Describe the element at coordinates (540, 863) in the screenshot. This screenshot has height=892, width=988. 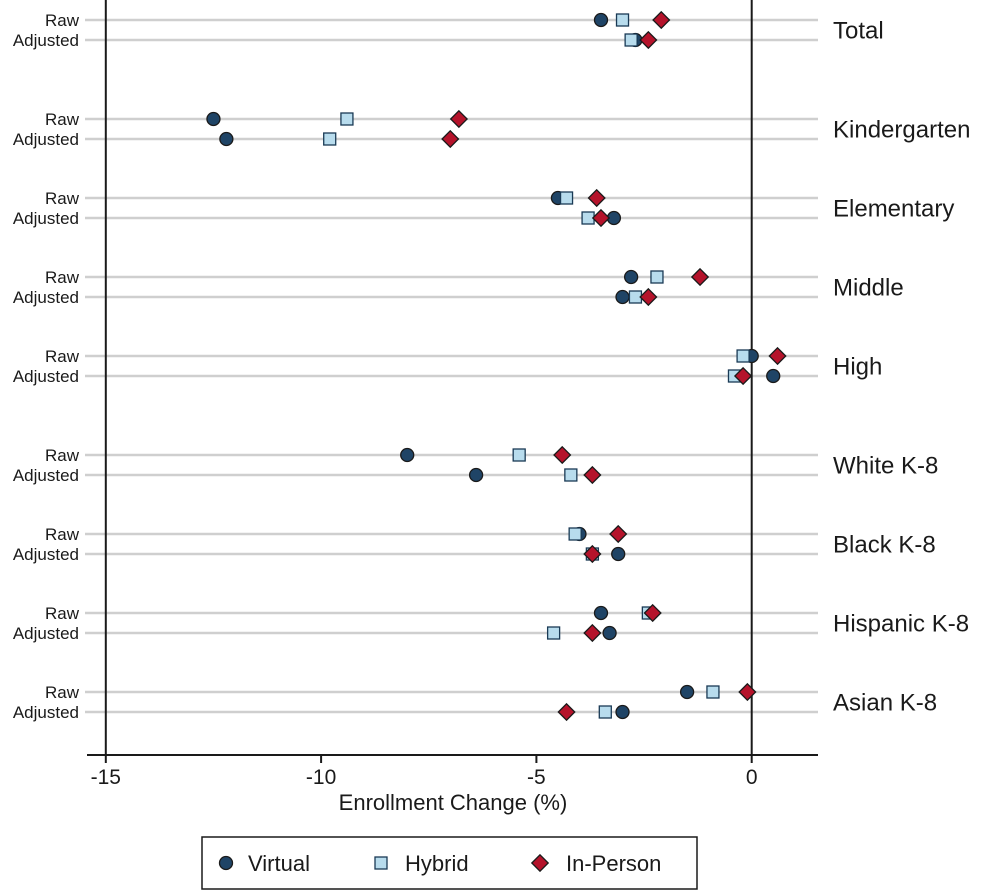
I see `legend-marker-in-person` at that location.